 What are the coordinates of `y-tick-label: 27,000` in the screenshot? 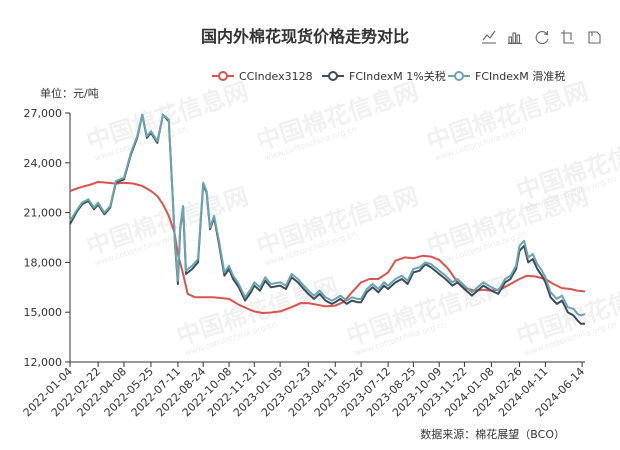 It's located at (43, 113).